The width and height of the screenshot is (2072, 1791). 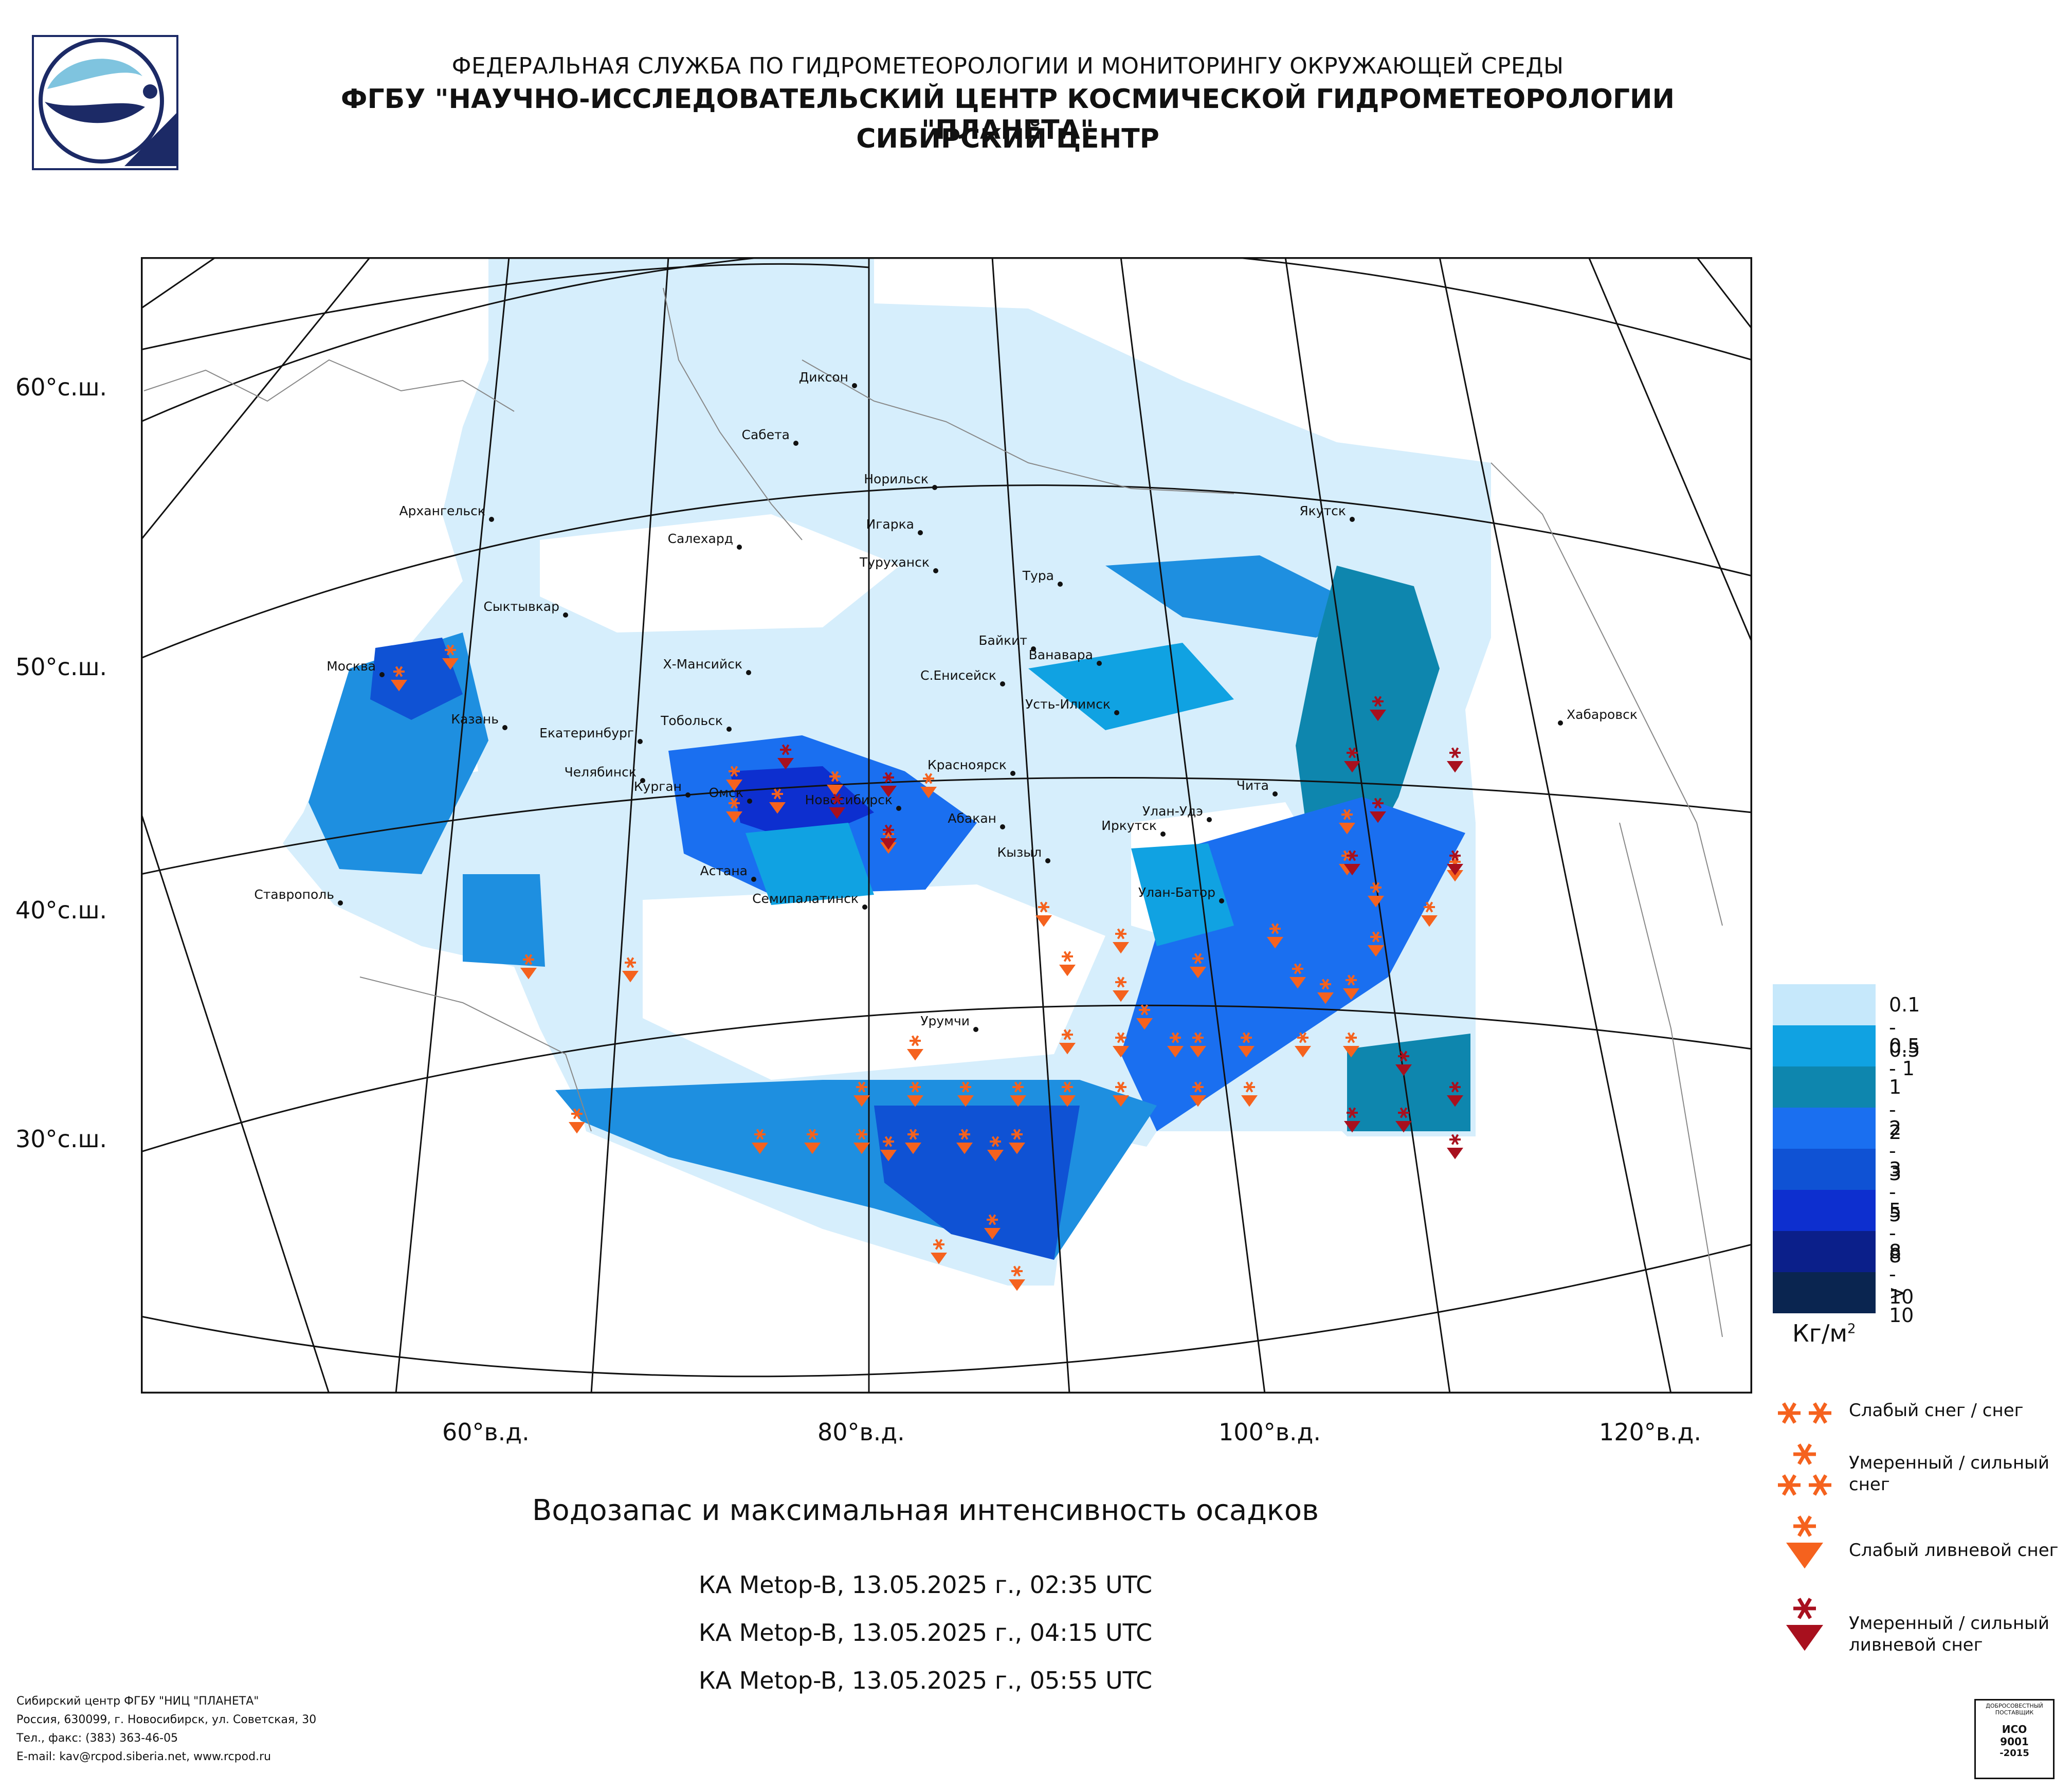 What do you see at coordinates (1061, 654) in the screenshot?
I see `city-label: Ванавара` at bounding box center [1061, 654].